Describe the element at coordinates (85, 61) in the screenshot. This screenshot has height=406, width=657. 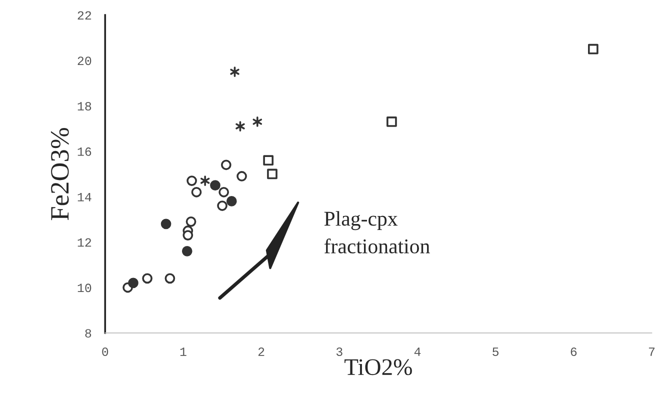
I see `y-tick-label: 20` at that location.